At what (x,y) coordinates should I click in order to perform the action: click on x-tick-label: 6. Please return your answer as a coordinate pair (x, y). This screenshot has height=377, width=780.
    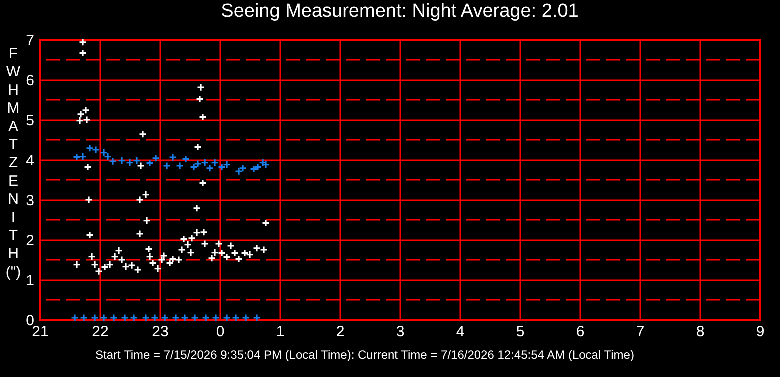
    Looking at the image, I should click on (580, 332).